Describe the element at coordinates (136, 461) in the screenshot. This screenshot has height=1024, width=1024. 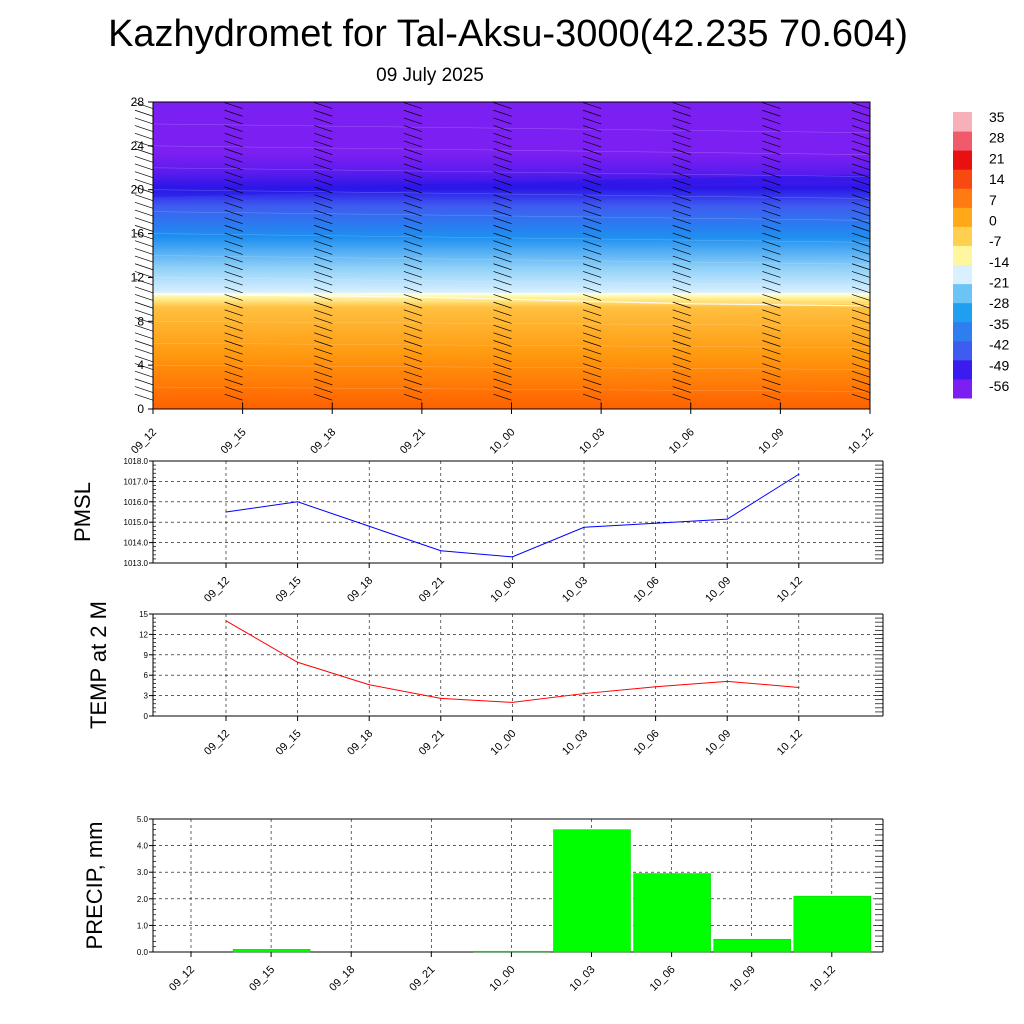
I see `y-tick-label: 1018.0` at that location.